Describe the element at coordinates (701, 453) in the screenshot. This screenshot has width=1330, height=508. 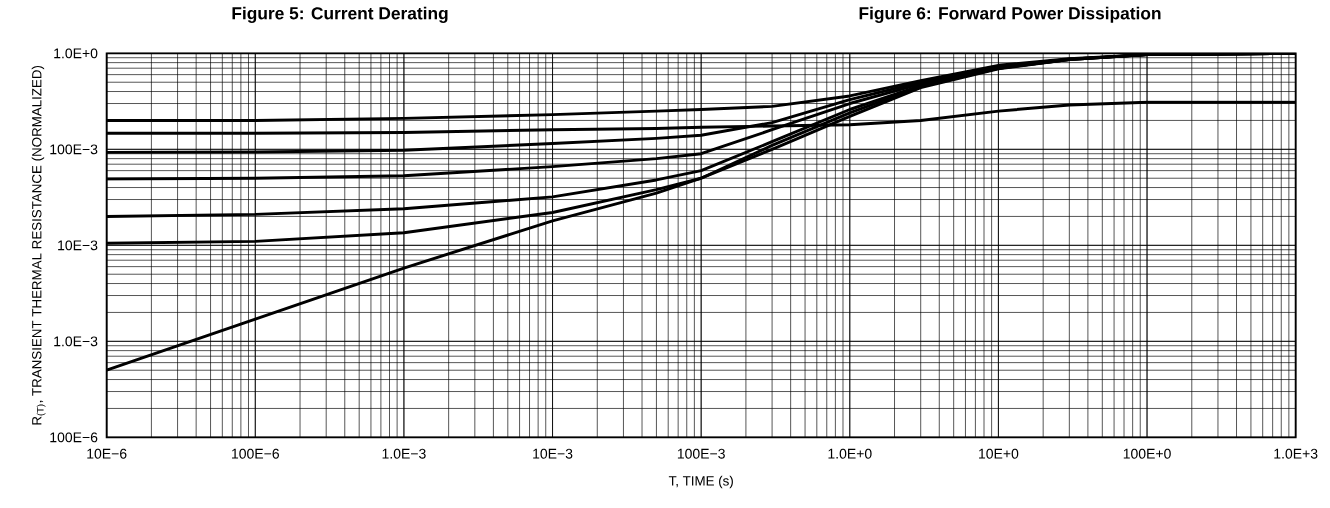
I see `x-tick-label: 100E−3` at that location.